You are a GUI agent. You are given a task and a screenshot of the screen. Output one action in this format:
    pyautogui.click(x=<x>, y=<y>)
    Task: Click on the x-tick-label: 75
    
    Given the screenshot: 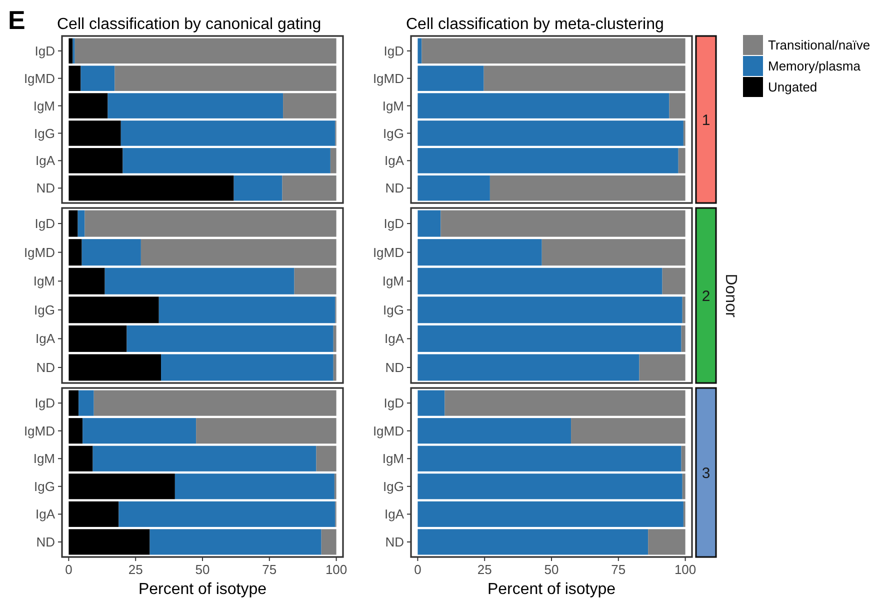 What is the action you would take?
    pyautogui.click(x=618, y=569)
    